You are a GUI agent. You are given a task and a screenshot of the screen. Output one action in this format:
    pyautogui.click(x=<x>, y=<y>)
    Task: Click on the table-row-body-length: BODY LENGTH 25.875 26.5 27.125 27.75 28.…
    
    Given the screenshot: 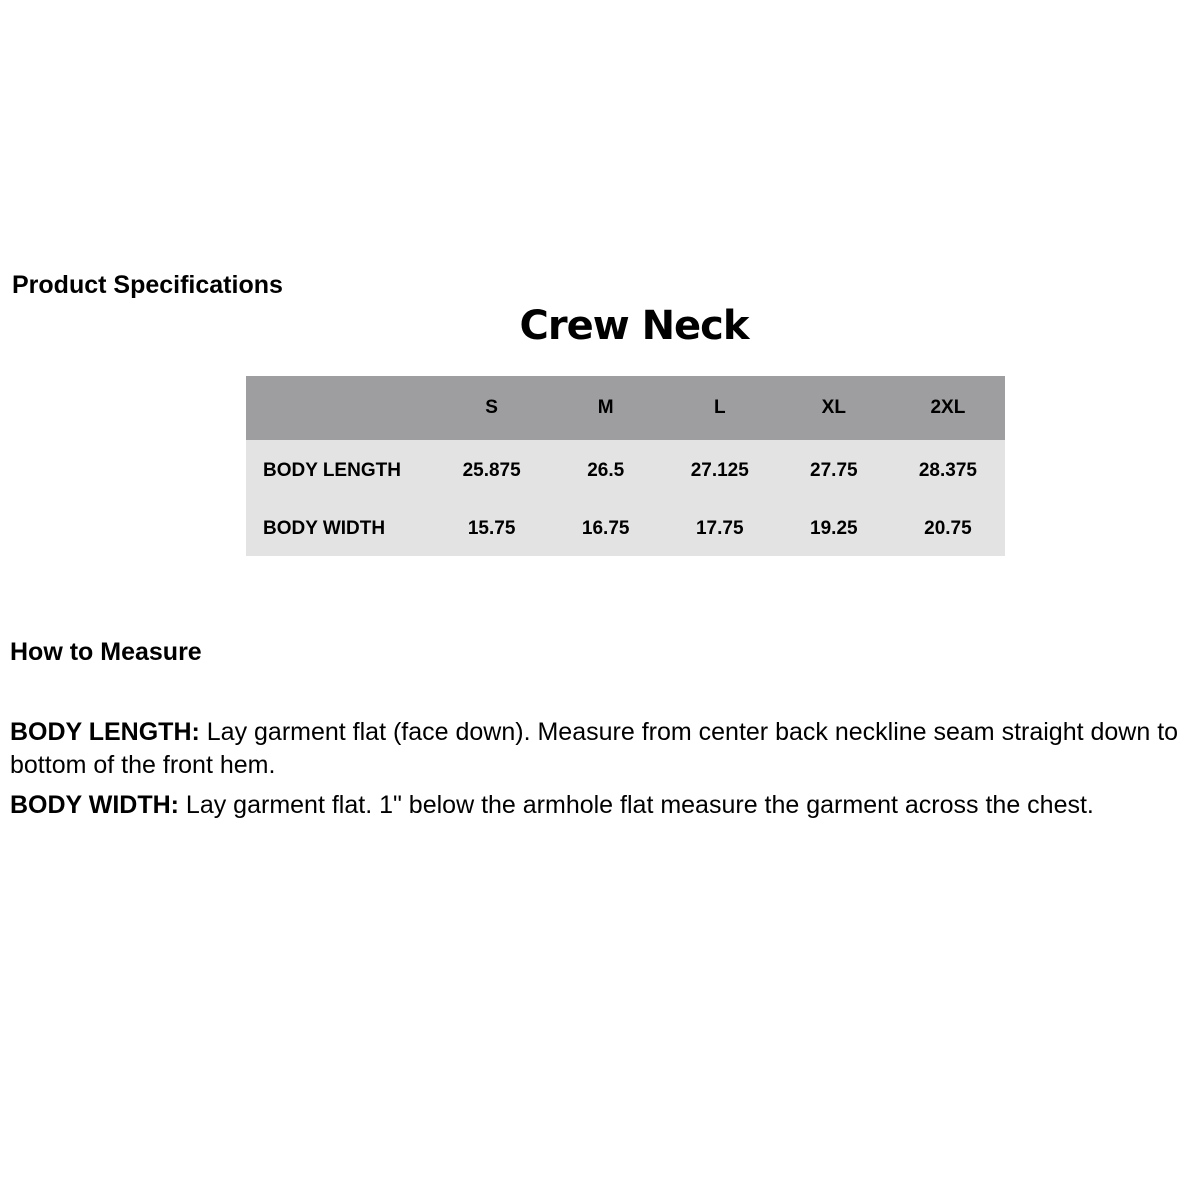 What is the action you would take?
    pyautogui.click(x=625, y=471)
    